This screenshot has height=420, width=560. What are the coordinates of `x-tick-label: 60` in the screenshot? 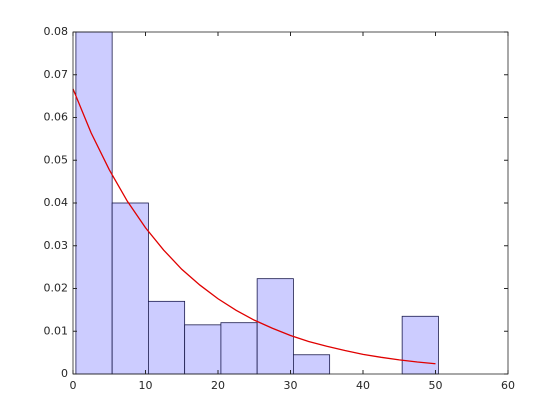 It's located at (508, 385).